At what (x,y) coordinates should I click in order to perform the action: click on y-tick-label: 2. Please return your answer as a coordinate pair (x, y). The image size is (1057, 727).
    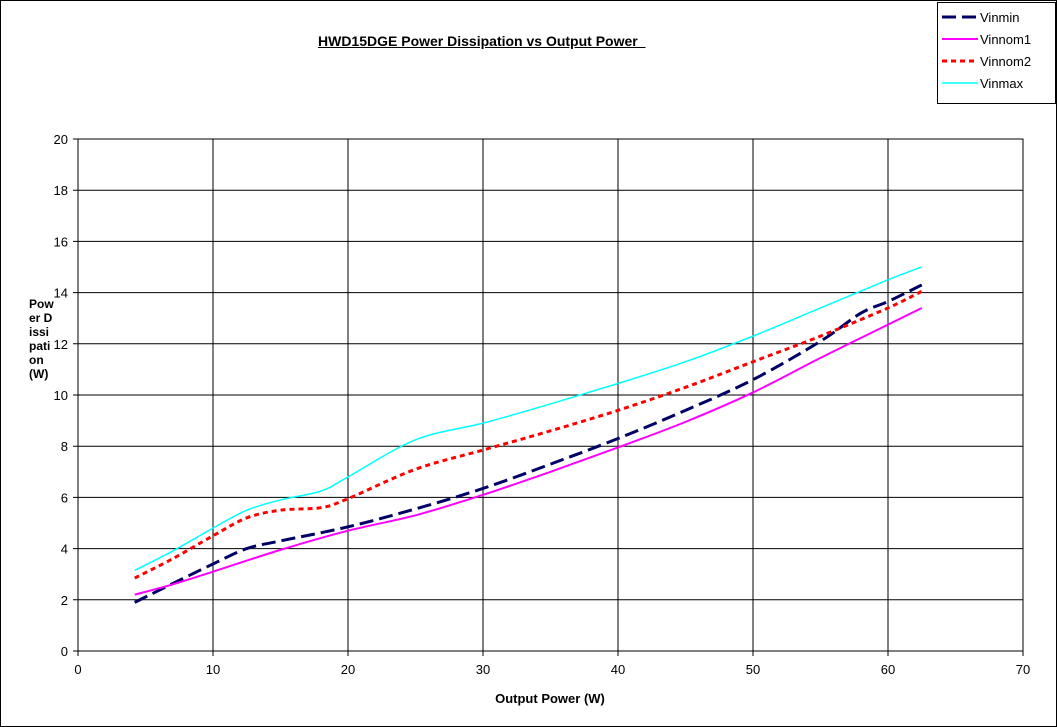
    Looking at the image, I should click on (64, 600).